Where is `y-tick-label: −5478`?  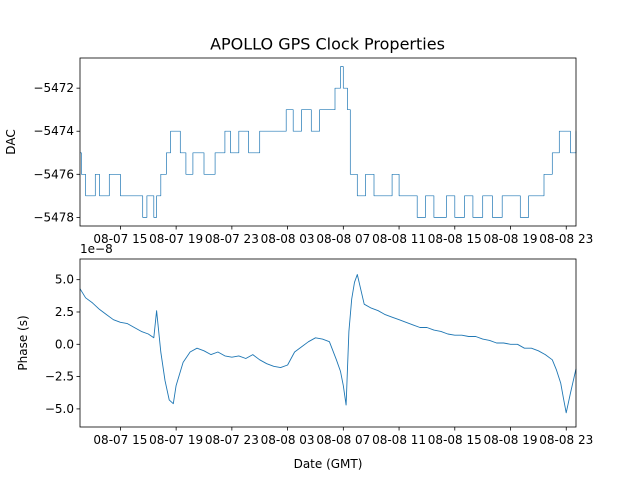 y-tick-label: −5478 is located at coordinates (53, 217).